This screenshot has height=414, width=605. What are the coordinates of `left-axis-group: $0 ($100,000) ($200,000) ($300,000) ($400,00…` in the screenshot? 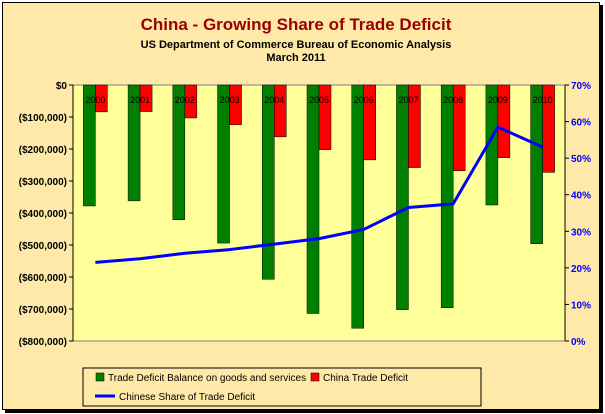 It's located at (46, 214).